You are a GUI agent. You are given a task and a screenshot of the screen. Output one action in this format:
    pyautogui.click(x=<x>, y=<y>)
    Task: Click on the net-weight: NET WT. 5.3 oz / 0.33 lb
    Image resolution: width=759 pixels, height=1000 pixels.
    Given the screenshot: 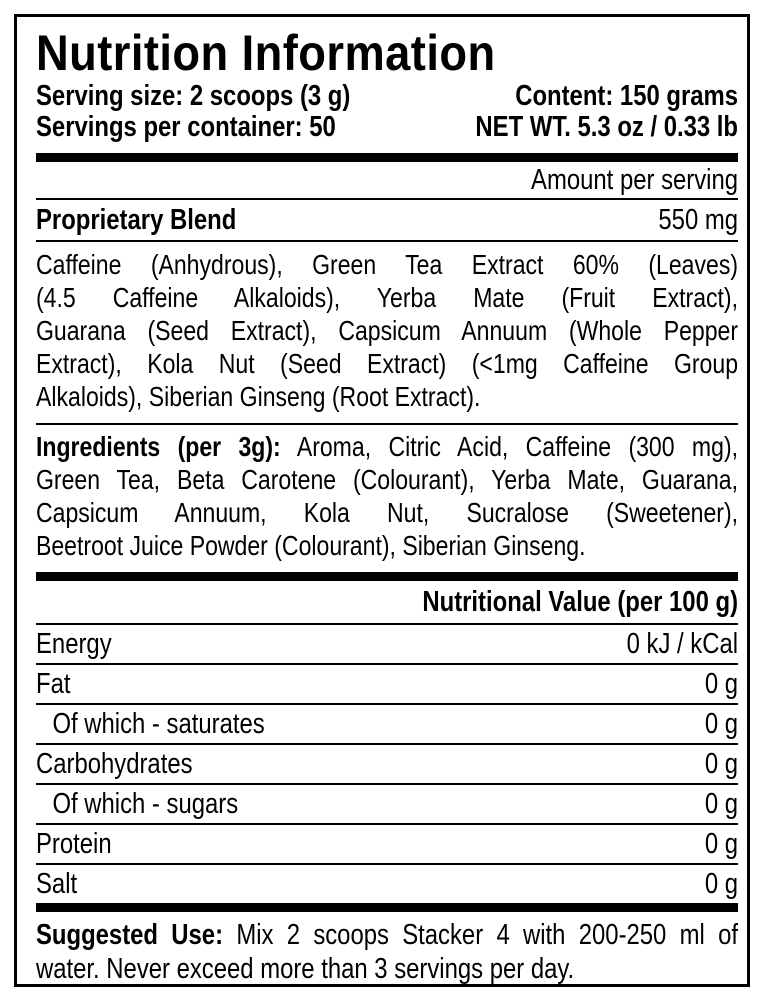 What is the action you would take?
    pyautogui.click(x=607, y=127)
    